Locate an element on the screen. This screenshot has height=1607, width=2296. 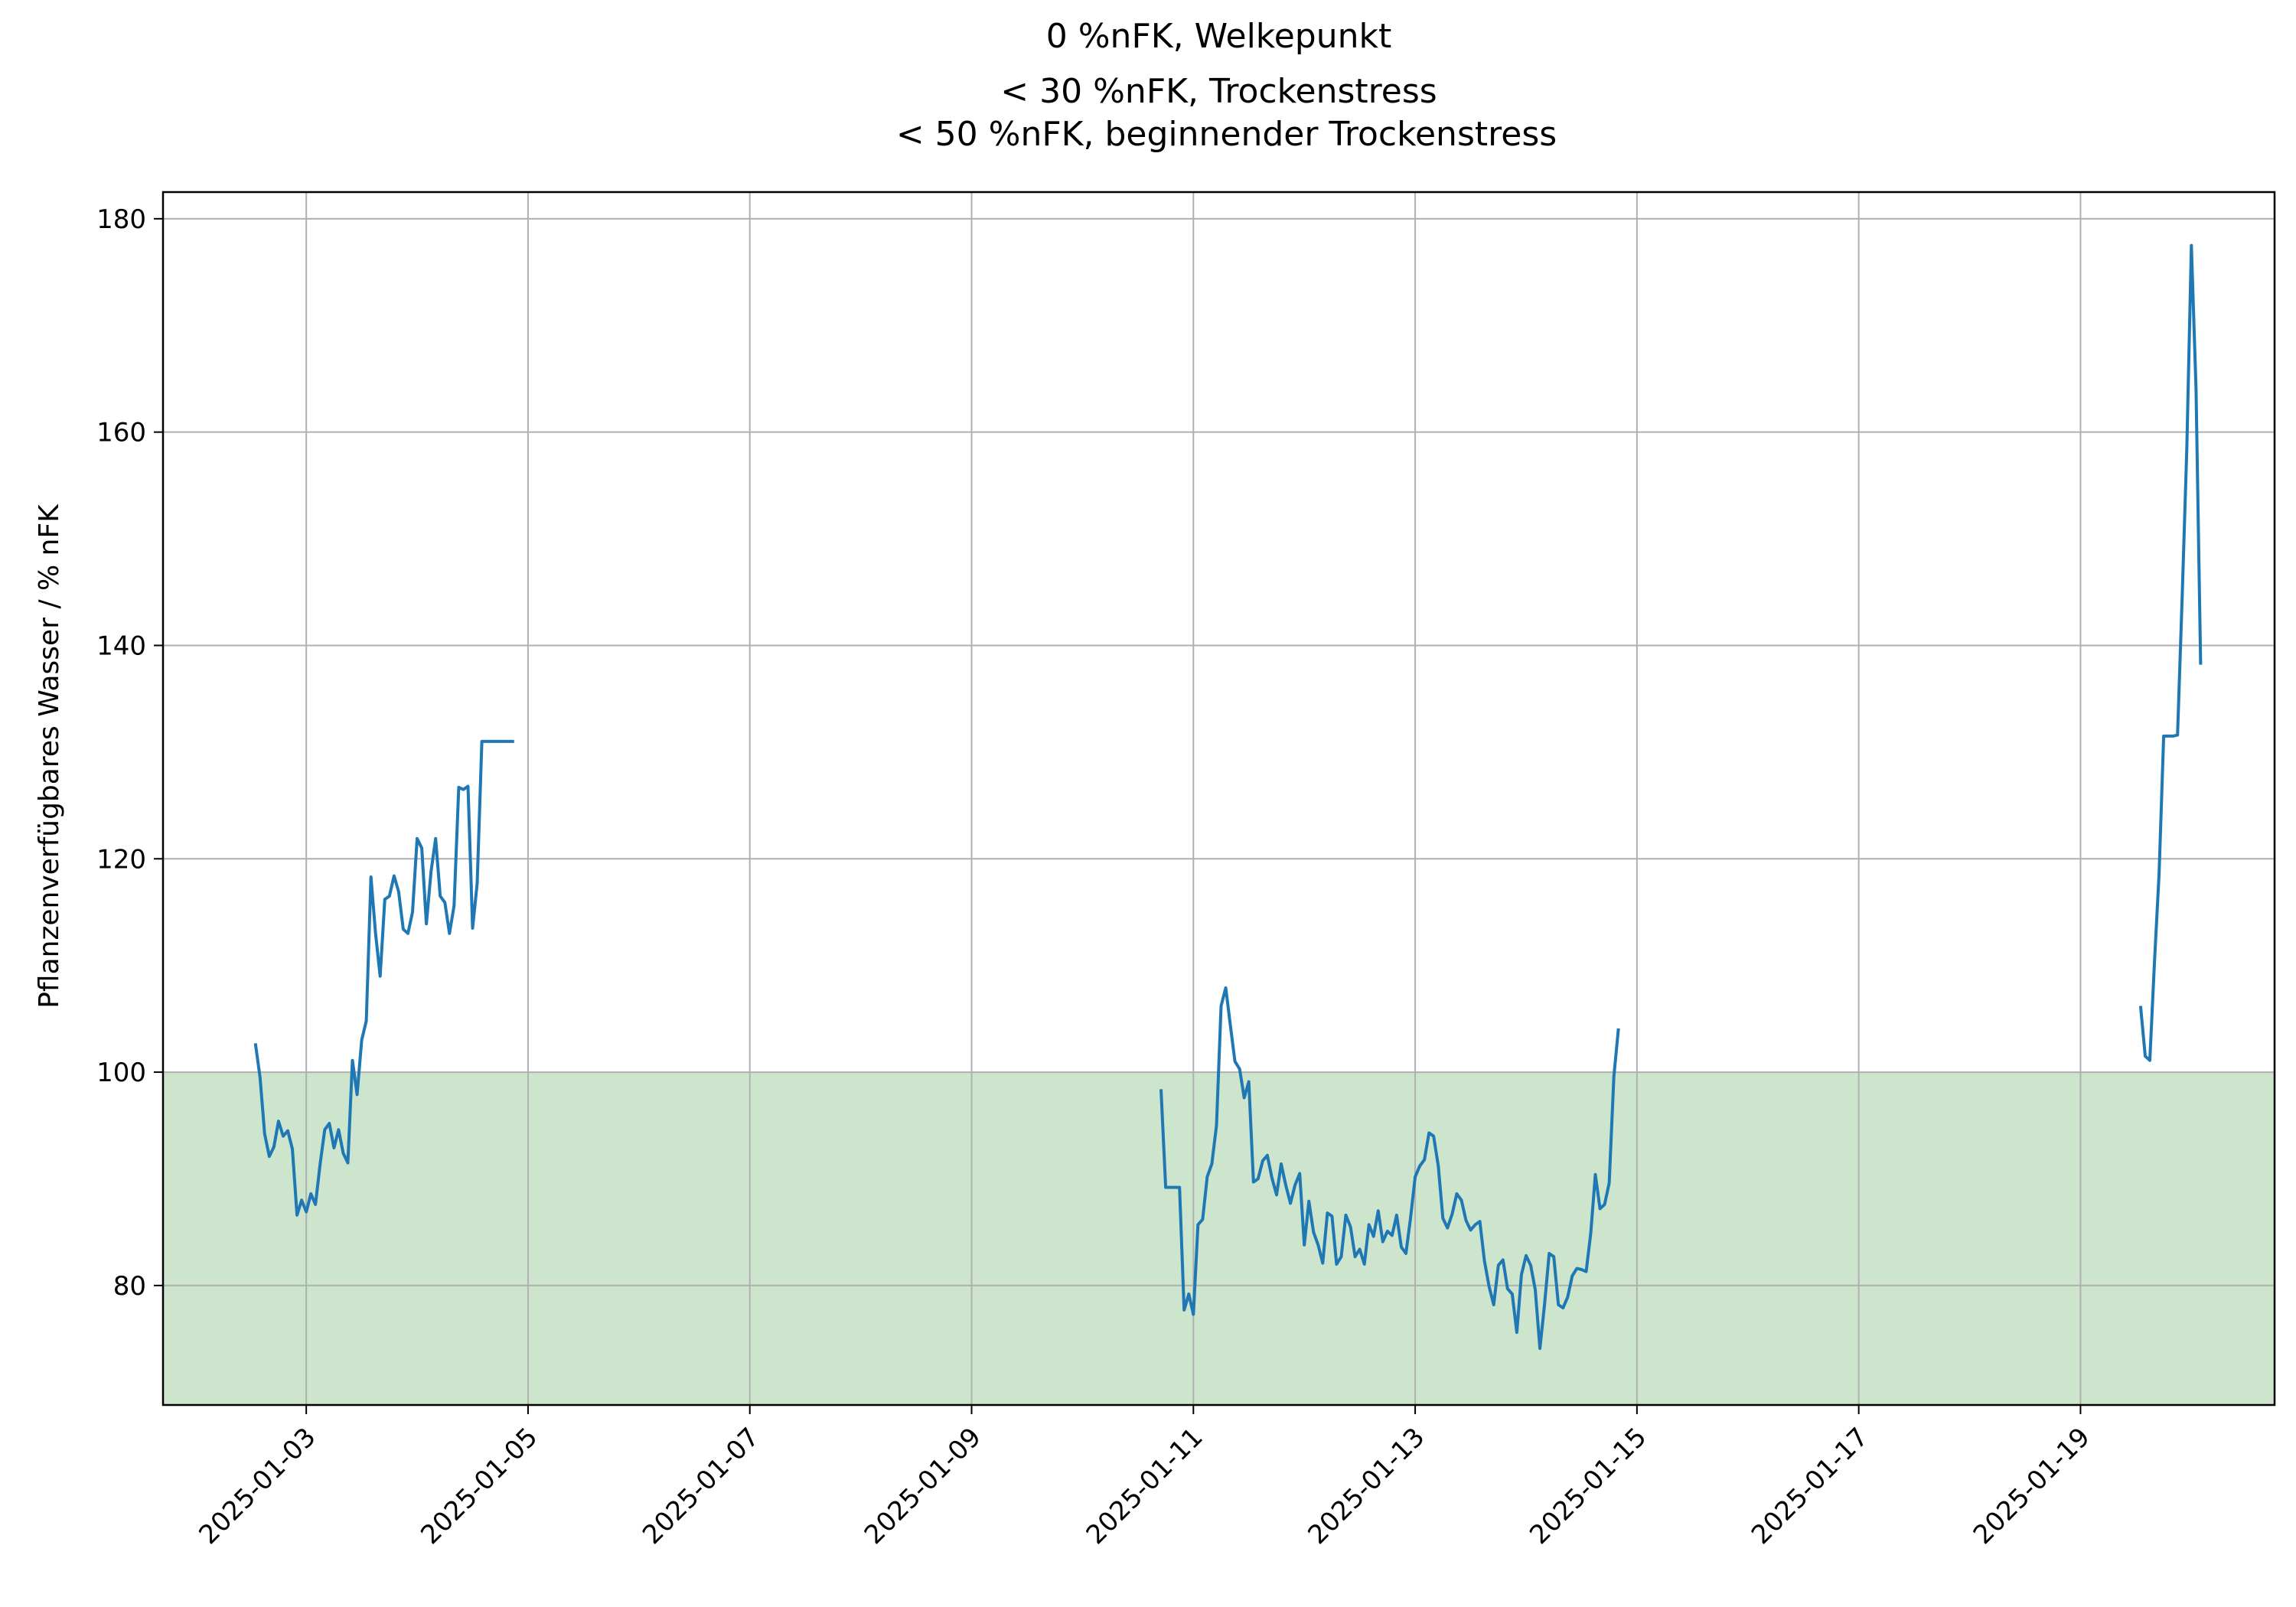
y-tick-label-5: 180 is located at coordinates (121, 220).